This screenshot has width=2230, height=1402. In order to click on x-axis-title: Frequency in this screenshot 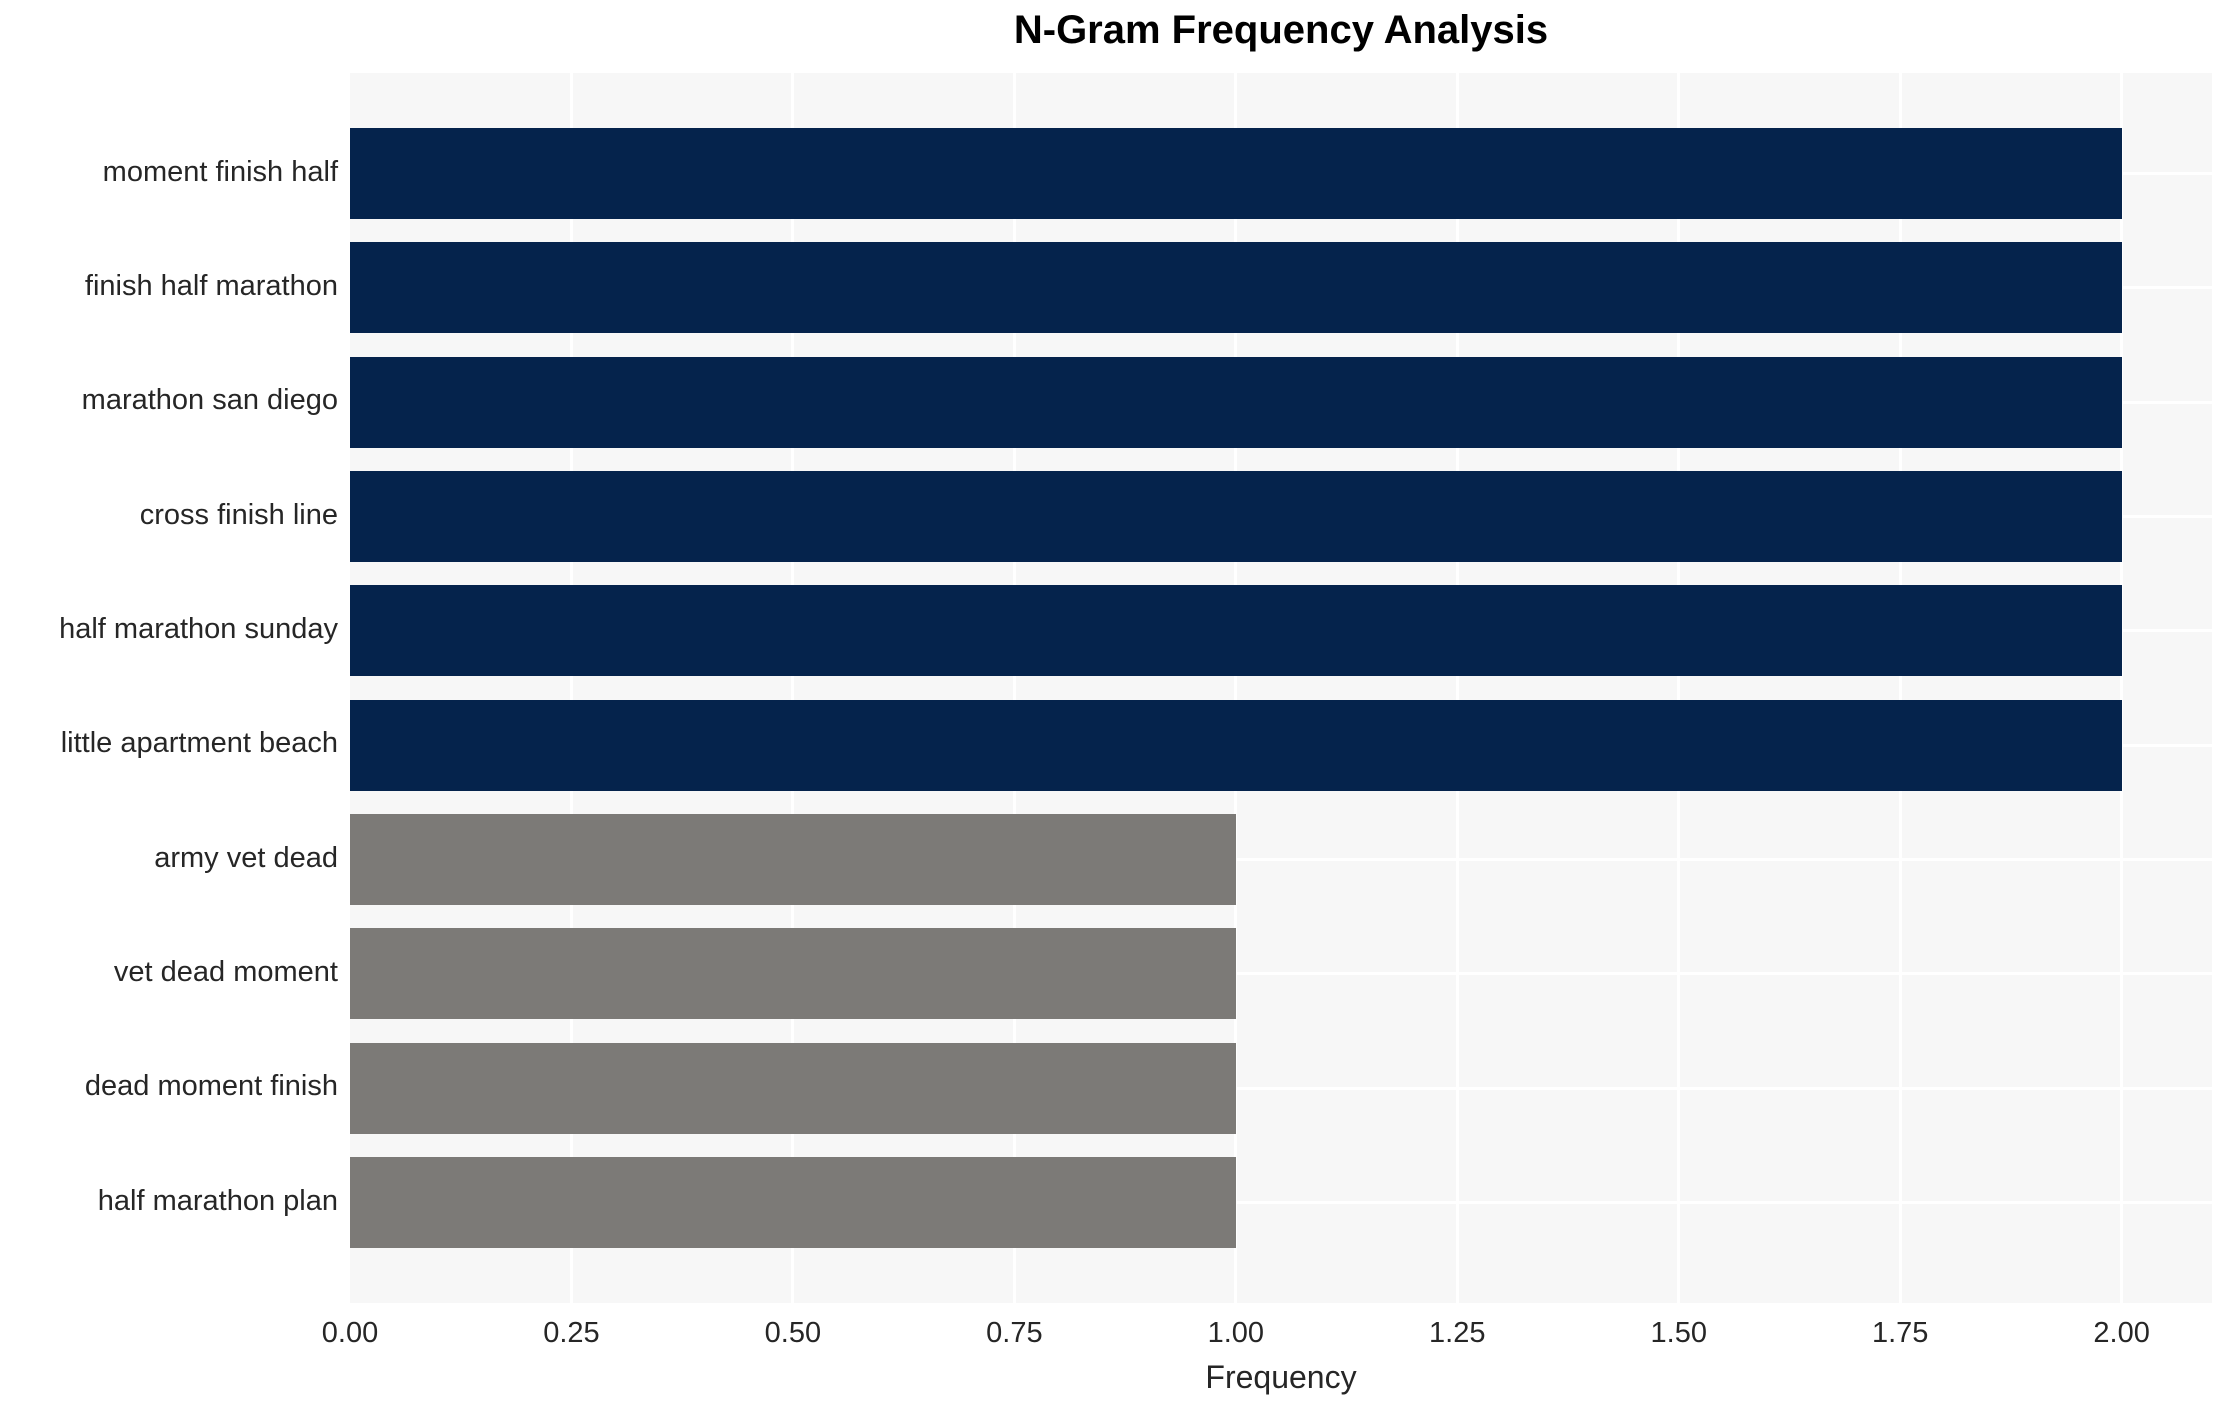, I will do `click(1281, 1377)`.